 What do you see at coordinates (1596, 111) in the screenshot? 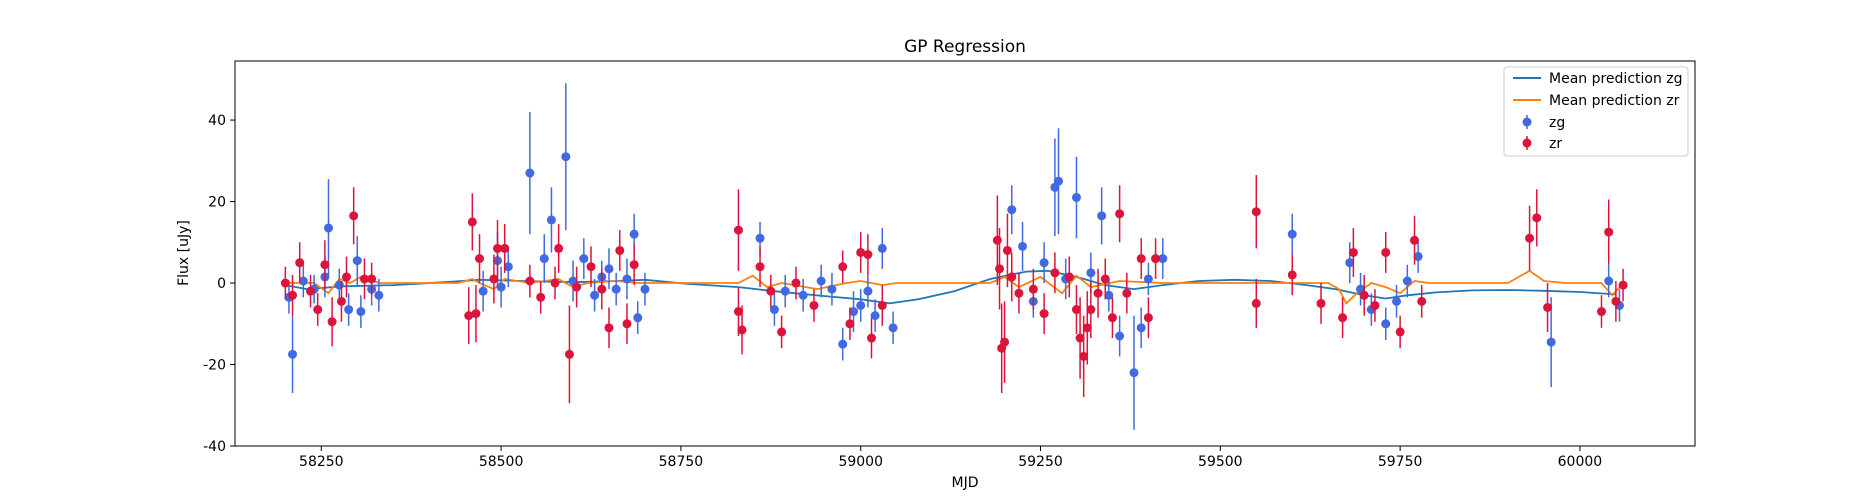
I see `legend-box` at bounding box center [1596, 111].